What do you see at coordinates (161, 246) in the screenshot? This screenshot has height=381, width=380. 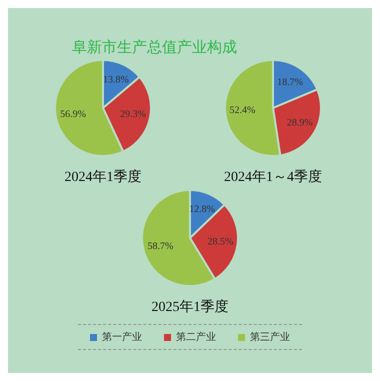 I see `data-label: 58.7%` at bounding box center [161, 246].